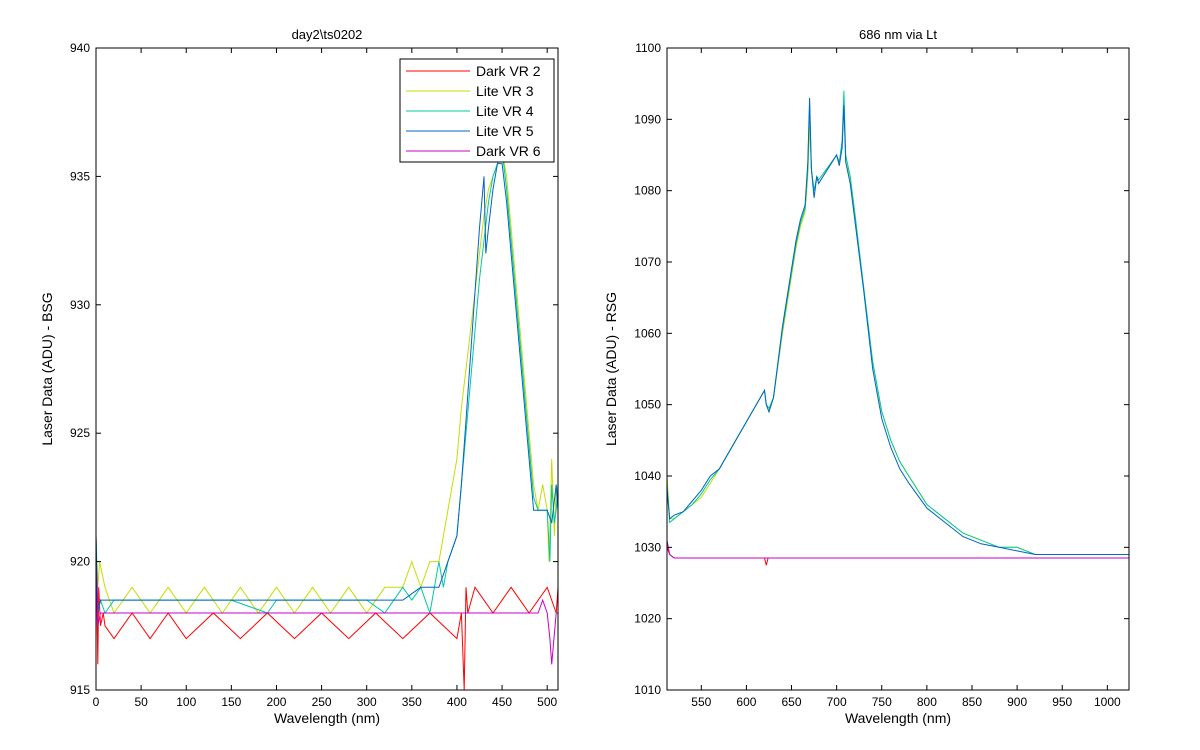 This screenshot has width=1200, height=750. I want to click on right-y-tick-label: 1040, so click(647, 476).